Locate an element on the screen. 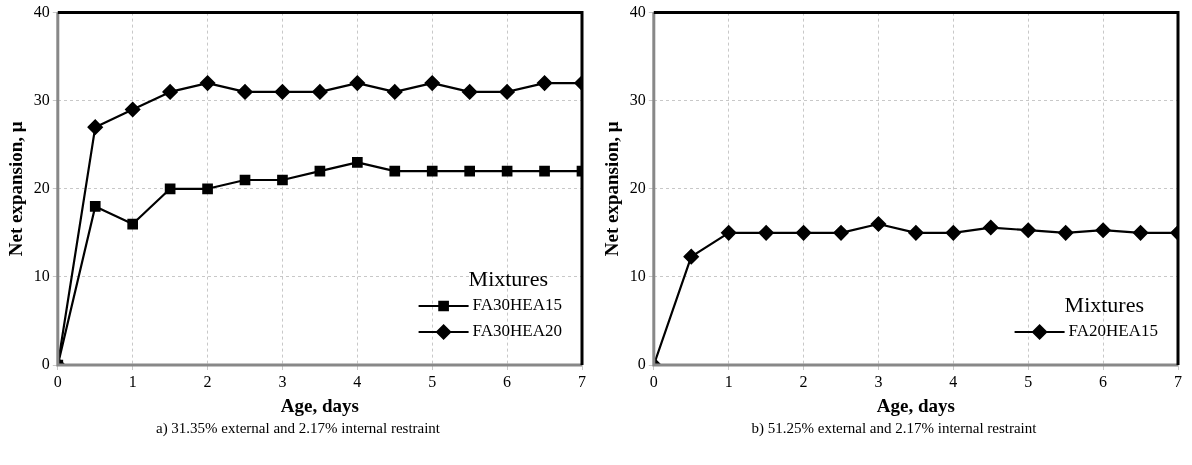 The height and width of the screenshot is (465, 1192). legend-label: FA30HEA15 is located at coordinates (517, 305).